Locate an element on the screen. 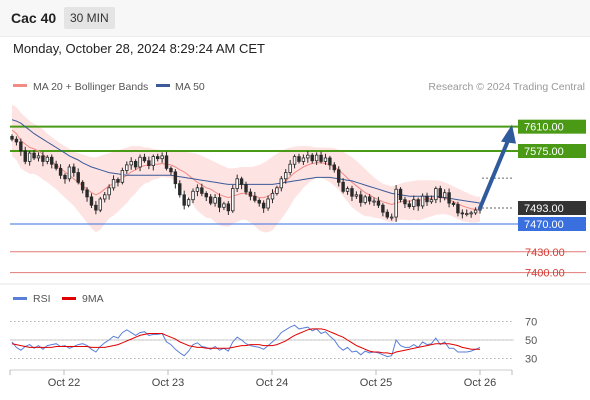 This screenshot has width=590, height=400. x-tick-label: Oct 22 is located at coordinates (64, 383).